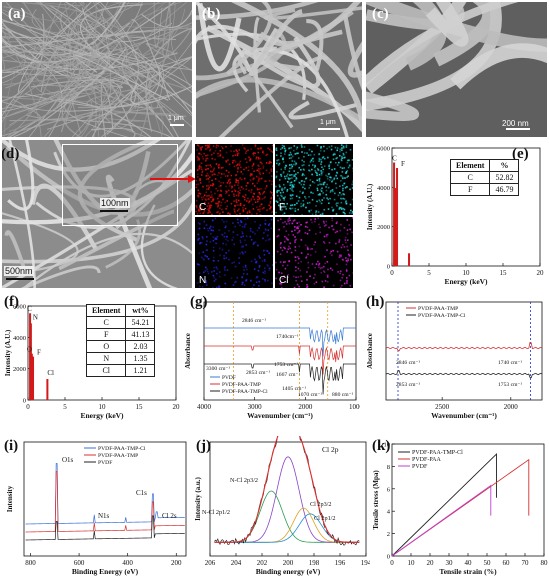  I want to click on panel-label-i: (i), so click(11, 446).